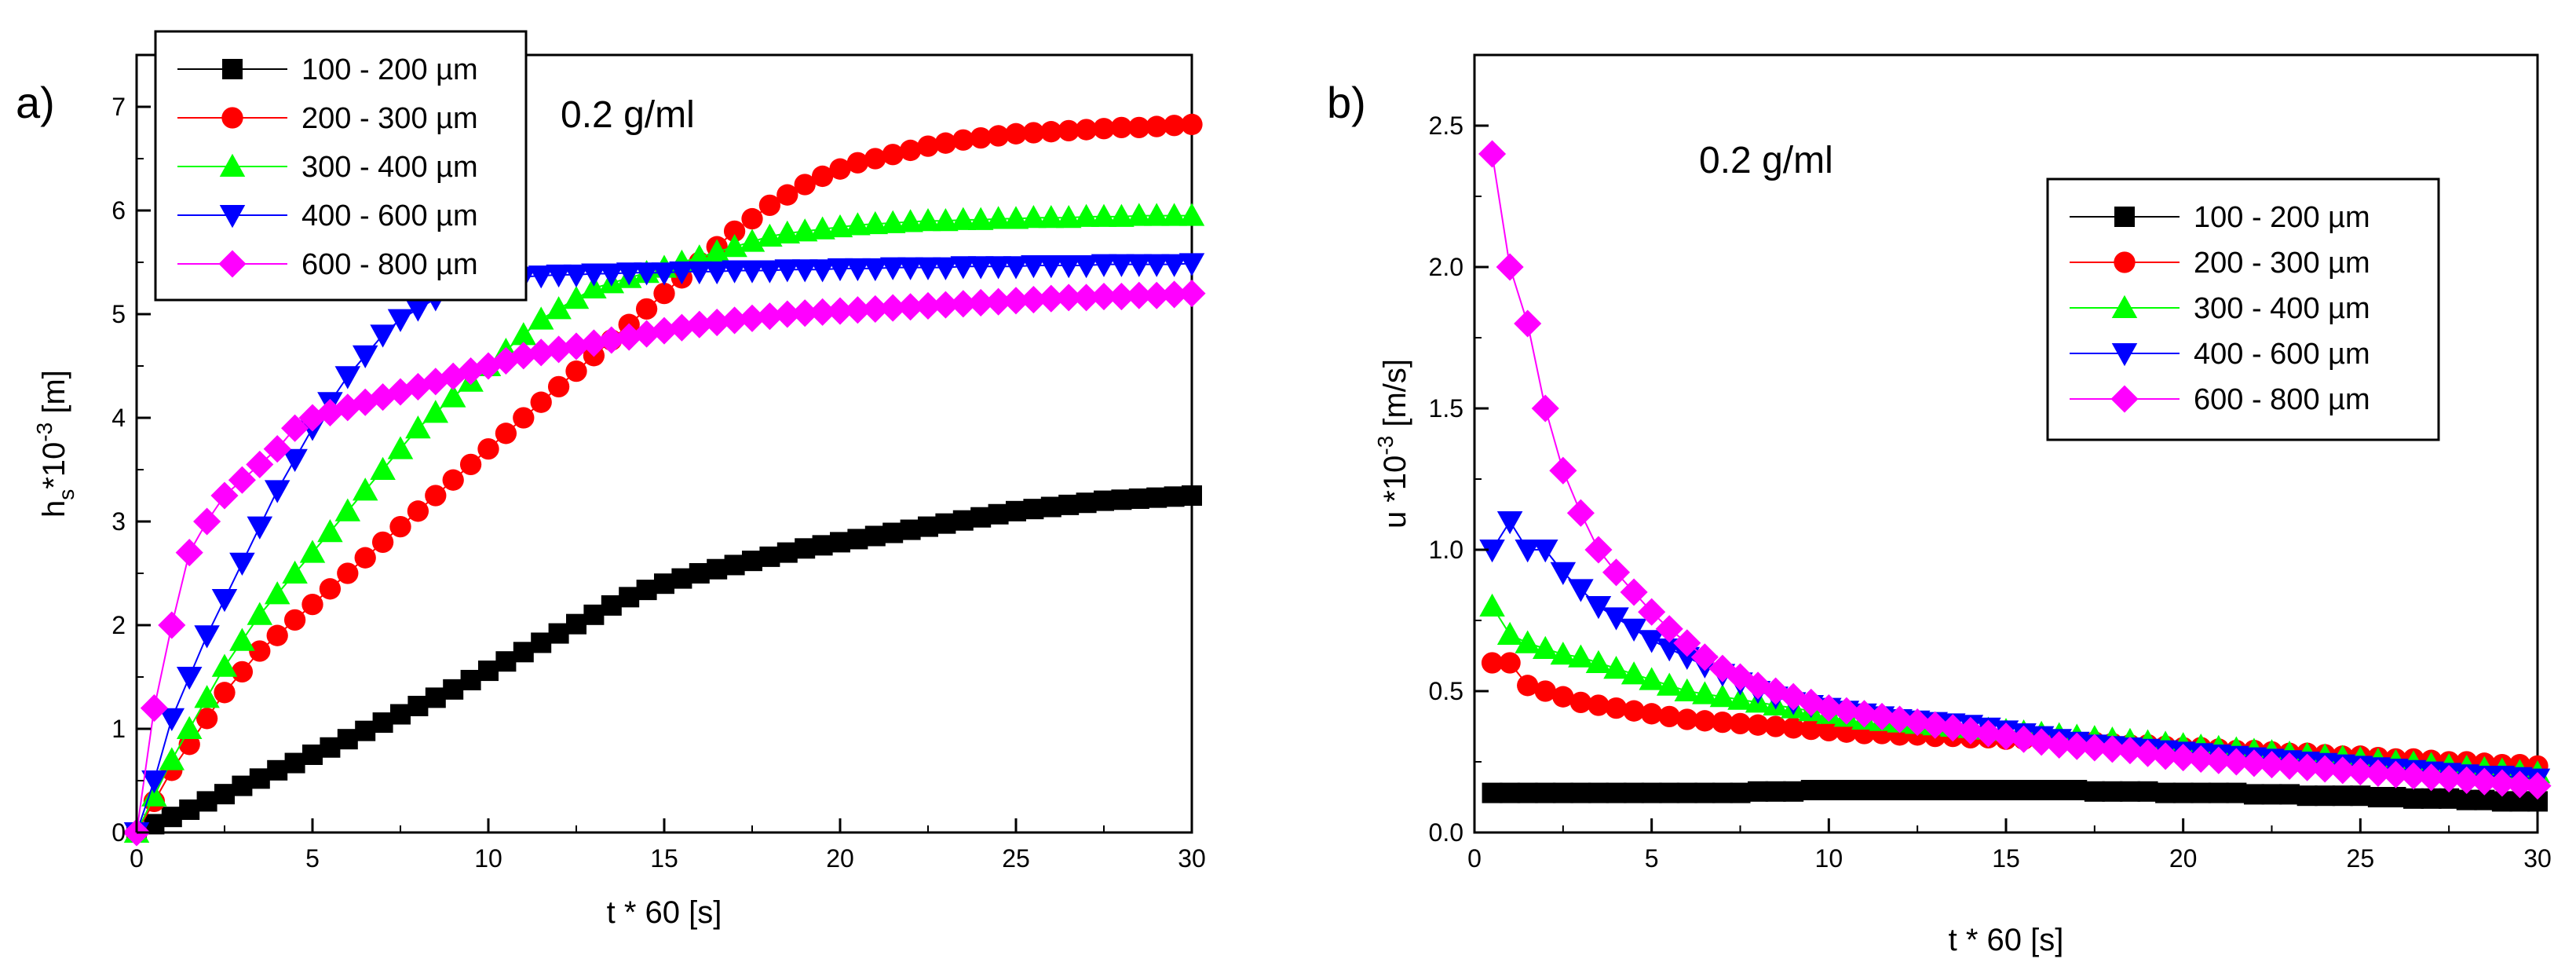 The width and height of the screenshot is (2576, 977). Describe the element at coordinates (119, 210) in the screenshot. I see `panel-a-y-tick-label: 6` at that location.